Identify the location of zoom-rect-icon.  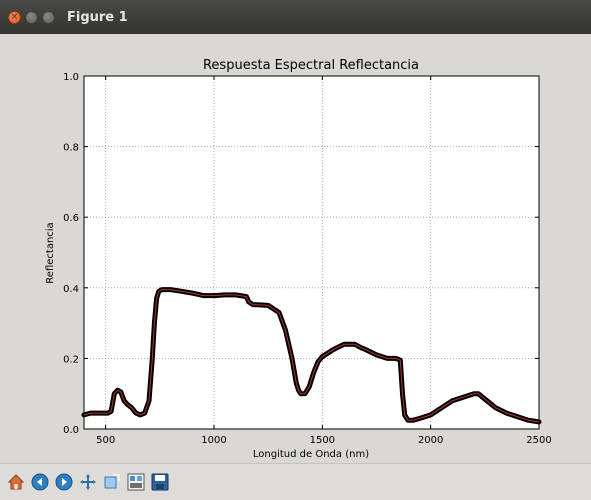
(112, 481).